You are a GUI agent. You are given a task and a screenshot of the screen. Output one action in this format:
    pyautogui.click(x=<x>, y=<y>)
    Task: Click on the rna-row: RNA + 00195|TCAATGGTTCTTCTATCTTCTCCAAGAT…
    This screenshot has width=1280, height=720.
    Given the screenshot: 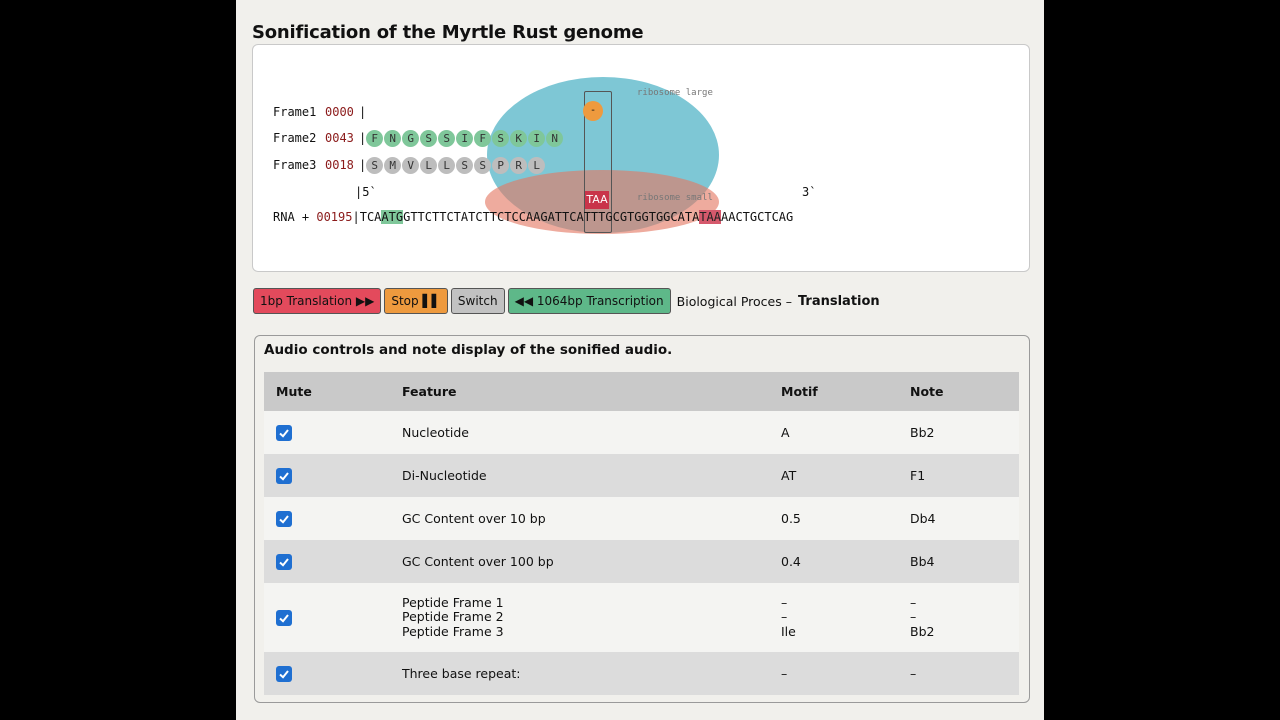 What is the action you would take?
    pyautogui.click(x=533, y=217)
    